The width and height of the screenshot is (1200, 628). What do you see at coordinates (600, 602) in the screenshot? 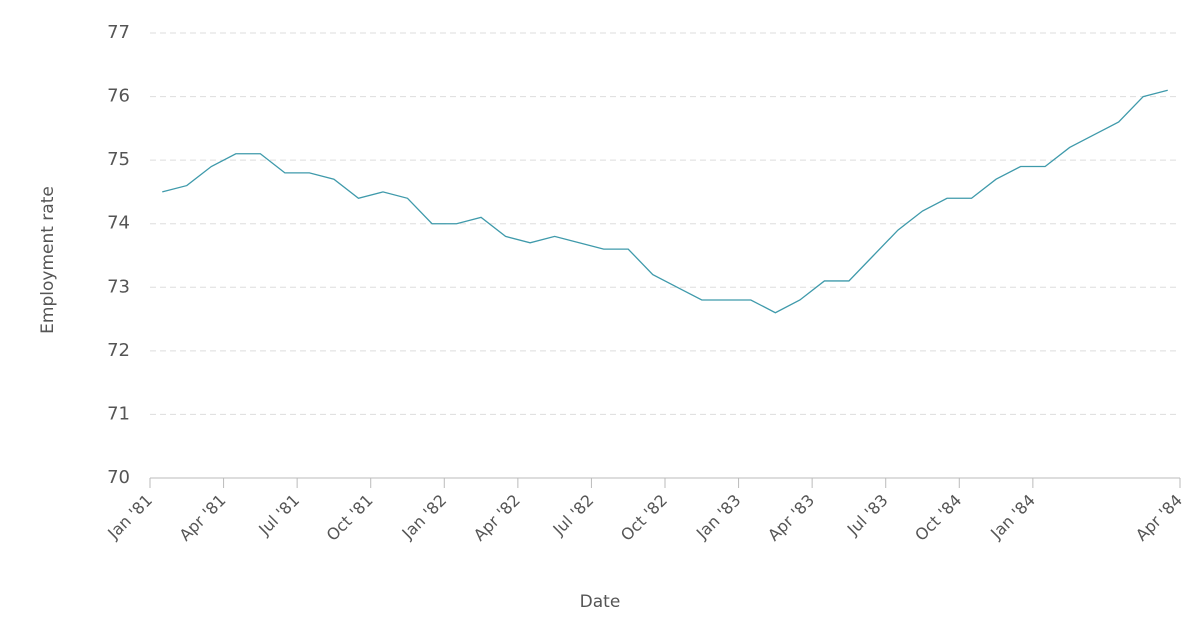
I see `x-axis-label: Date` at bounding box center [600, 602].